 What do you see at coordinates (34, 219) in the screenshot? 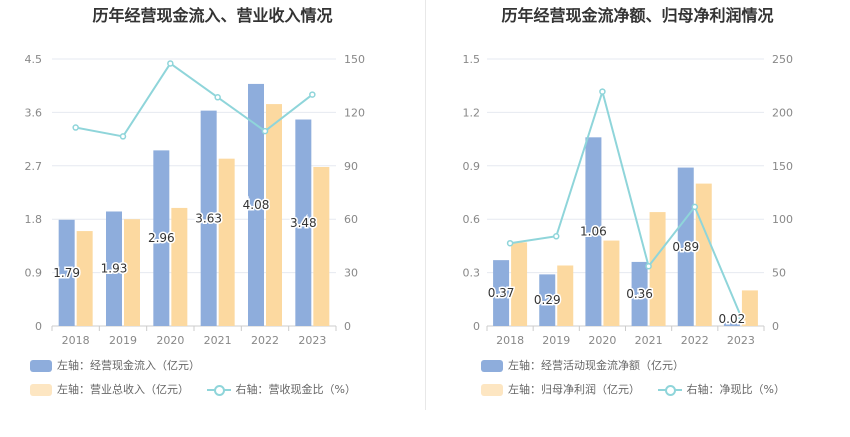
I see `y-left-tick-label: 1.8` at bounding box center [34, 219].